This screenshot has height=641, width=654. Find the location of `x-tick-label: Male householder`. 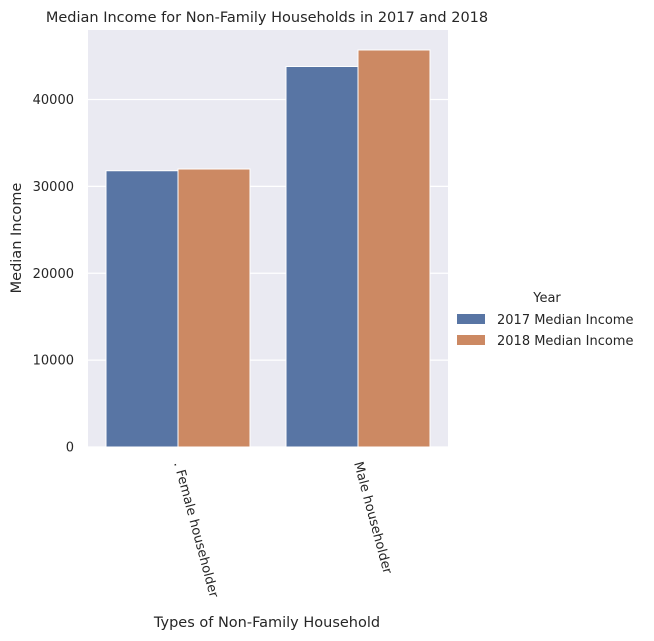

x-tick-label: Male householder is located at coordinates (372, 518).